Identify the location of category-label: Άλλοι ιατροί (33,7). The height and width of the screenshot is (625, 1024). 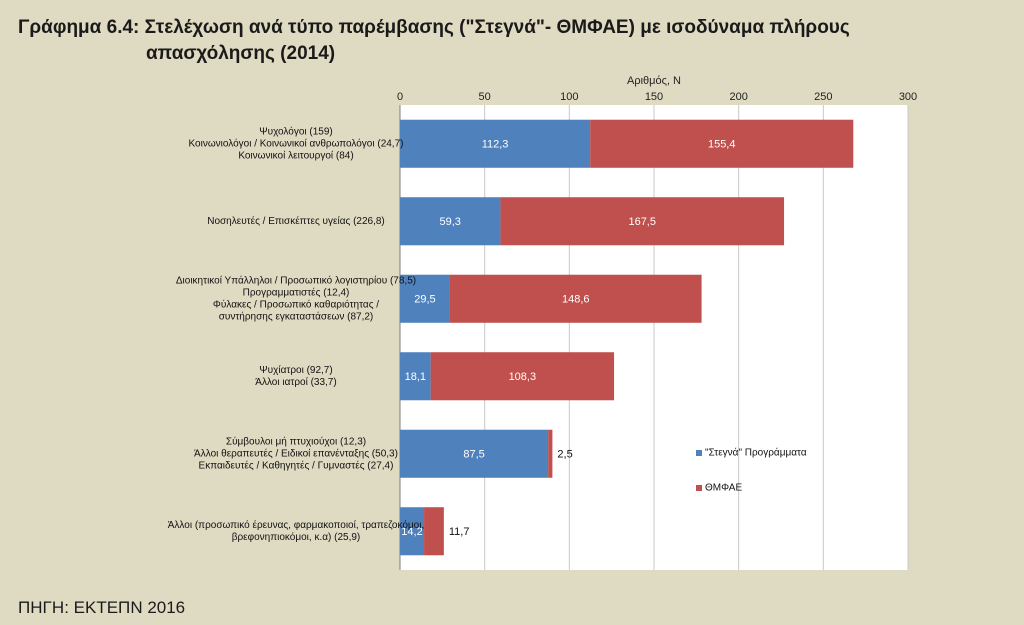
(295, 382).